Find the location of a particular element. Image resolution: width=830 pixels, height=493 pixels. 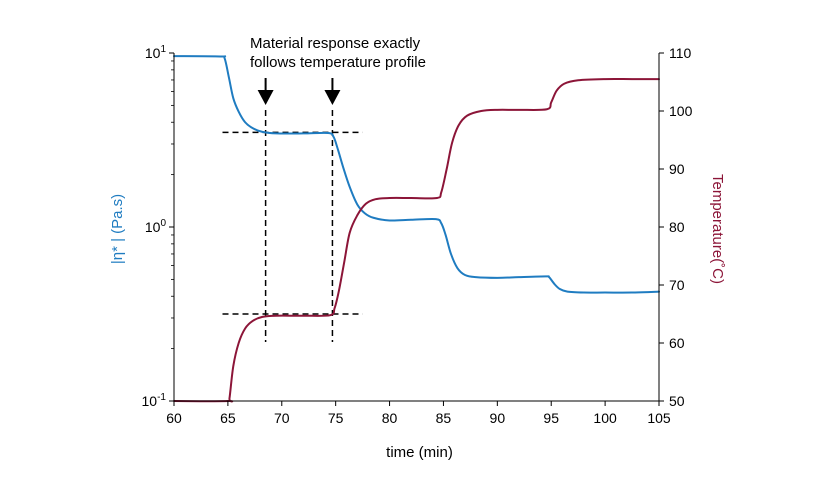

right-y-tick-label: 110 is located at coordinates (680, 53).